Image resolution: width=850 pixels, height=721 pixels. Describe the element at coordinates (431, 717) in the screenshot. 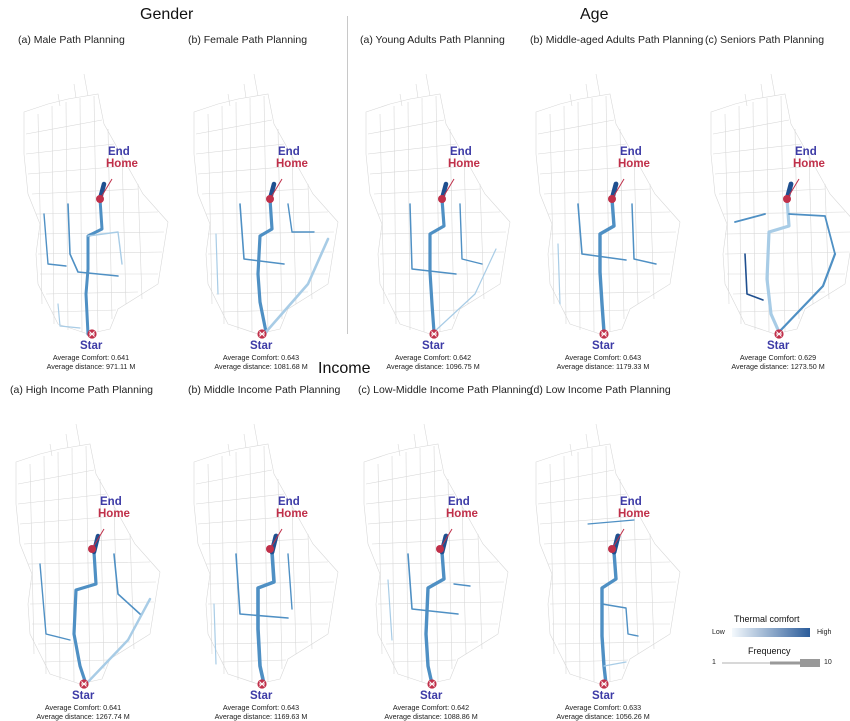

I see `average-distance: Average distance: 1088.86 M` at that location.